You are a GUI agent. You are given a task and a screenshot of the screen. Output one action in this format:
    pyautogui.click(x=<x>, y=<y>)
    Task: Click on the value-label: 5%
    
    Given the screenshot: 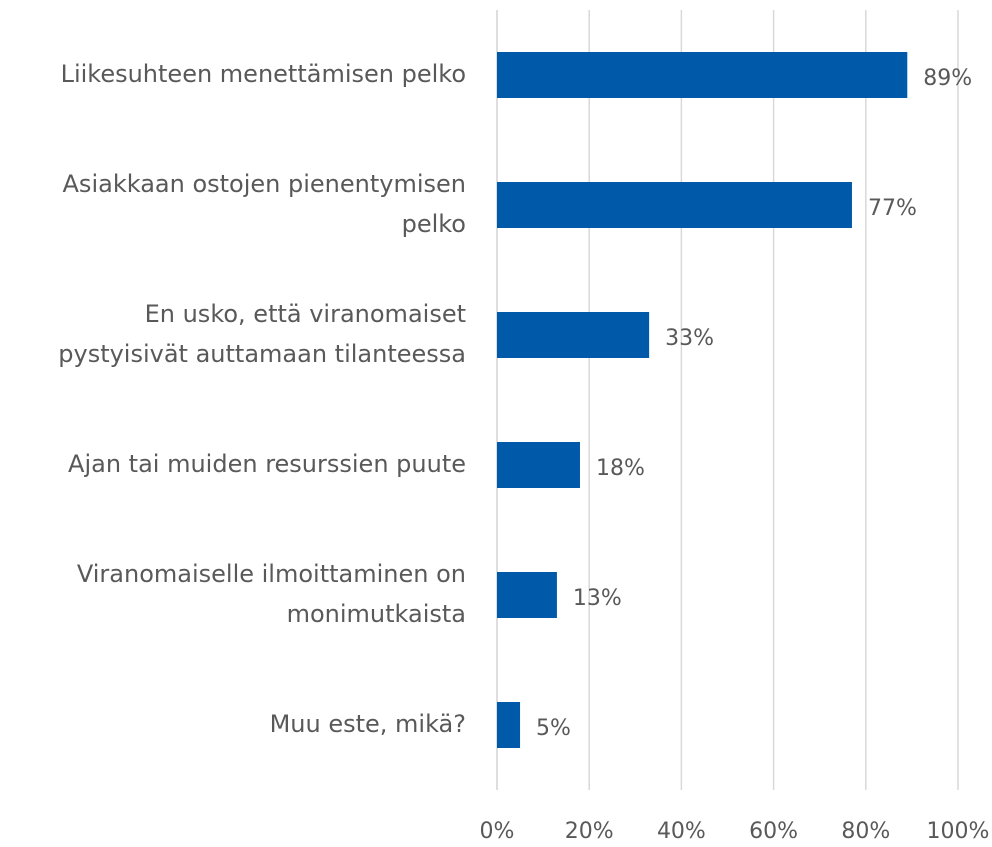 What is the action you would take?
    pyautogui.click(x=553, y=728)
    